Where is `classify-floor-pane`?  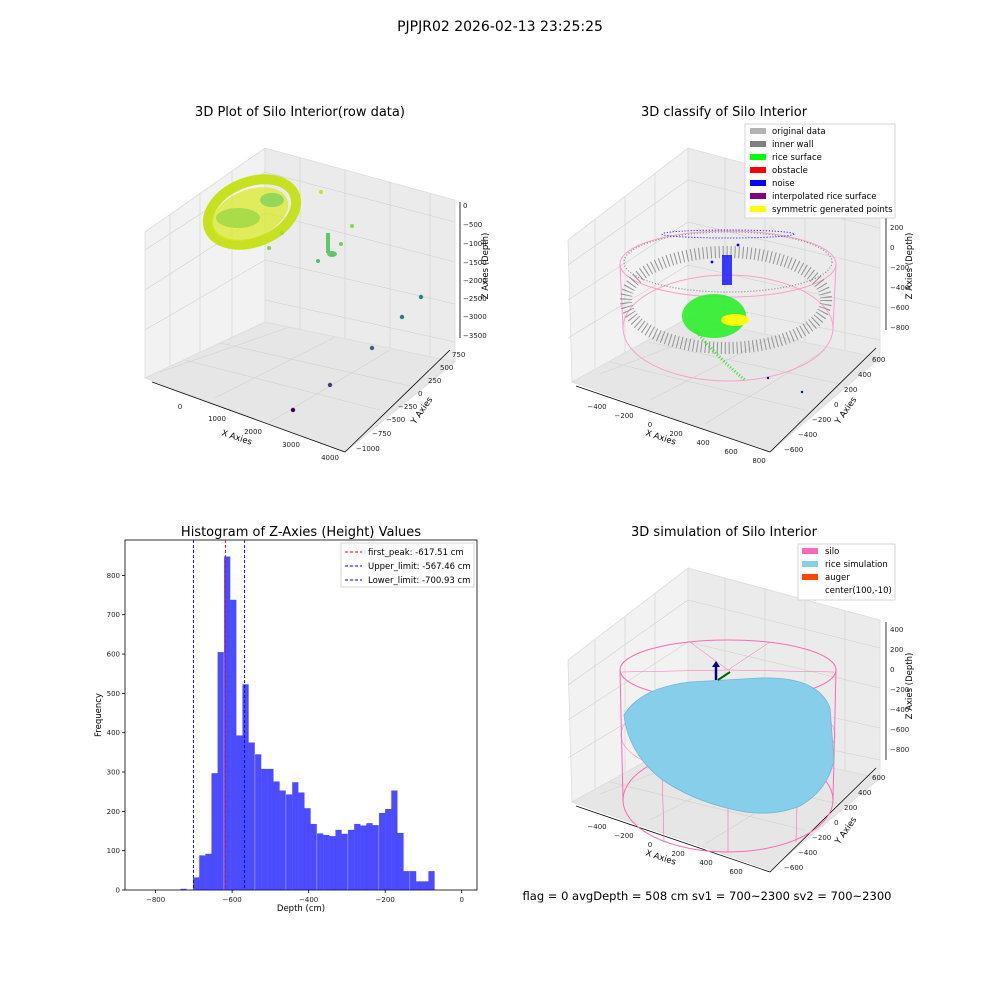
classify-floor-pane is located at coordinates (726, 385).